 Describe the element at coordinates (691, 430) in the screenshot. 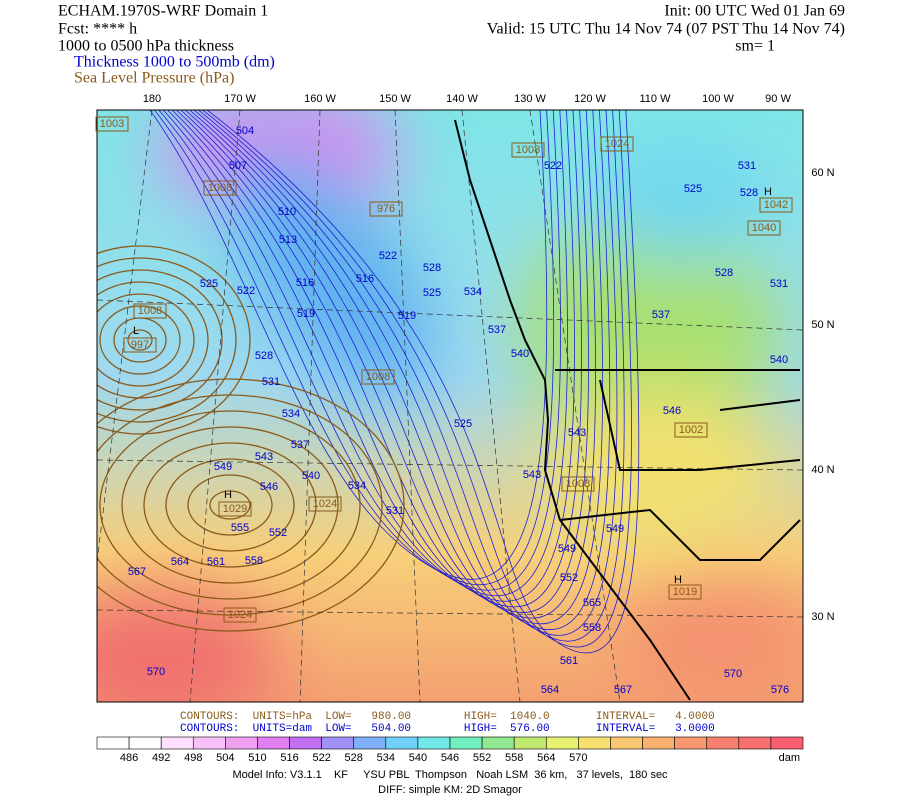

I see `pressure-label: 1002` at that location.